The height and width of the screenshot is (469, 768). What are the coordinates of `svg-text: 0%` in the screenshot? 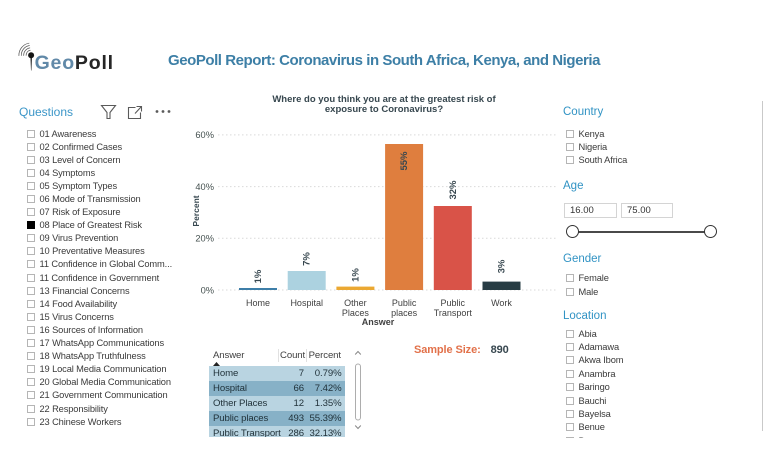 It's located at (207, 290).